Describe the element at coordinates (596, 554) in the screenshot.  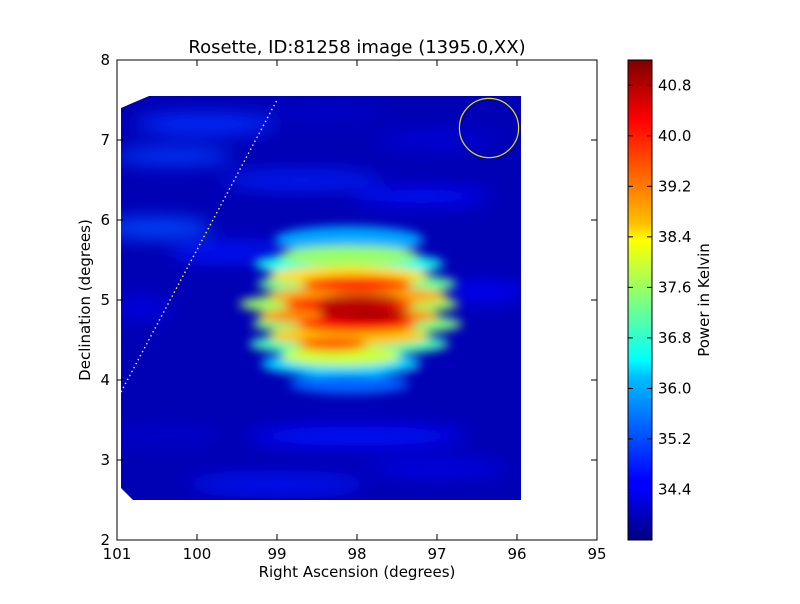
I see `x-tick-label: 95` at that location.